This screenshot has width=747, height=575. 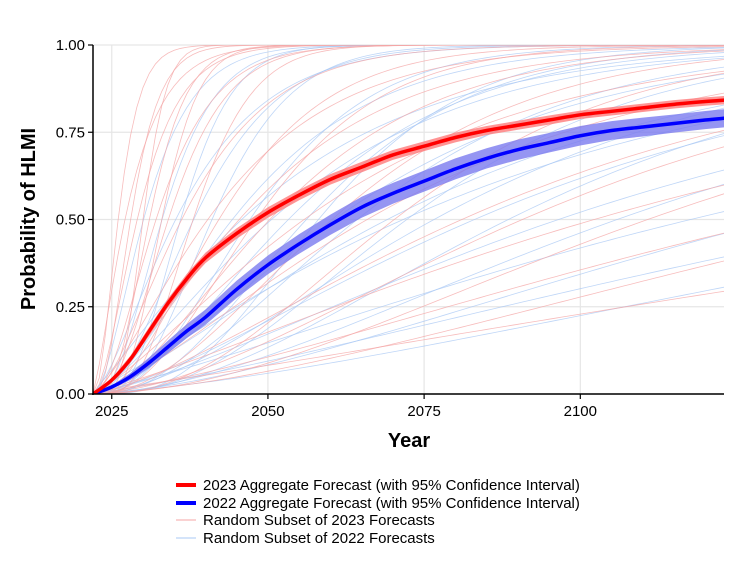 What do you see at coordinates (346, 407) in the screenshot?
I see `x-axis-ticks: 2025 2050 2075 2100` at bounding box center [346, 407].